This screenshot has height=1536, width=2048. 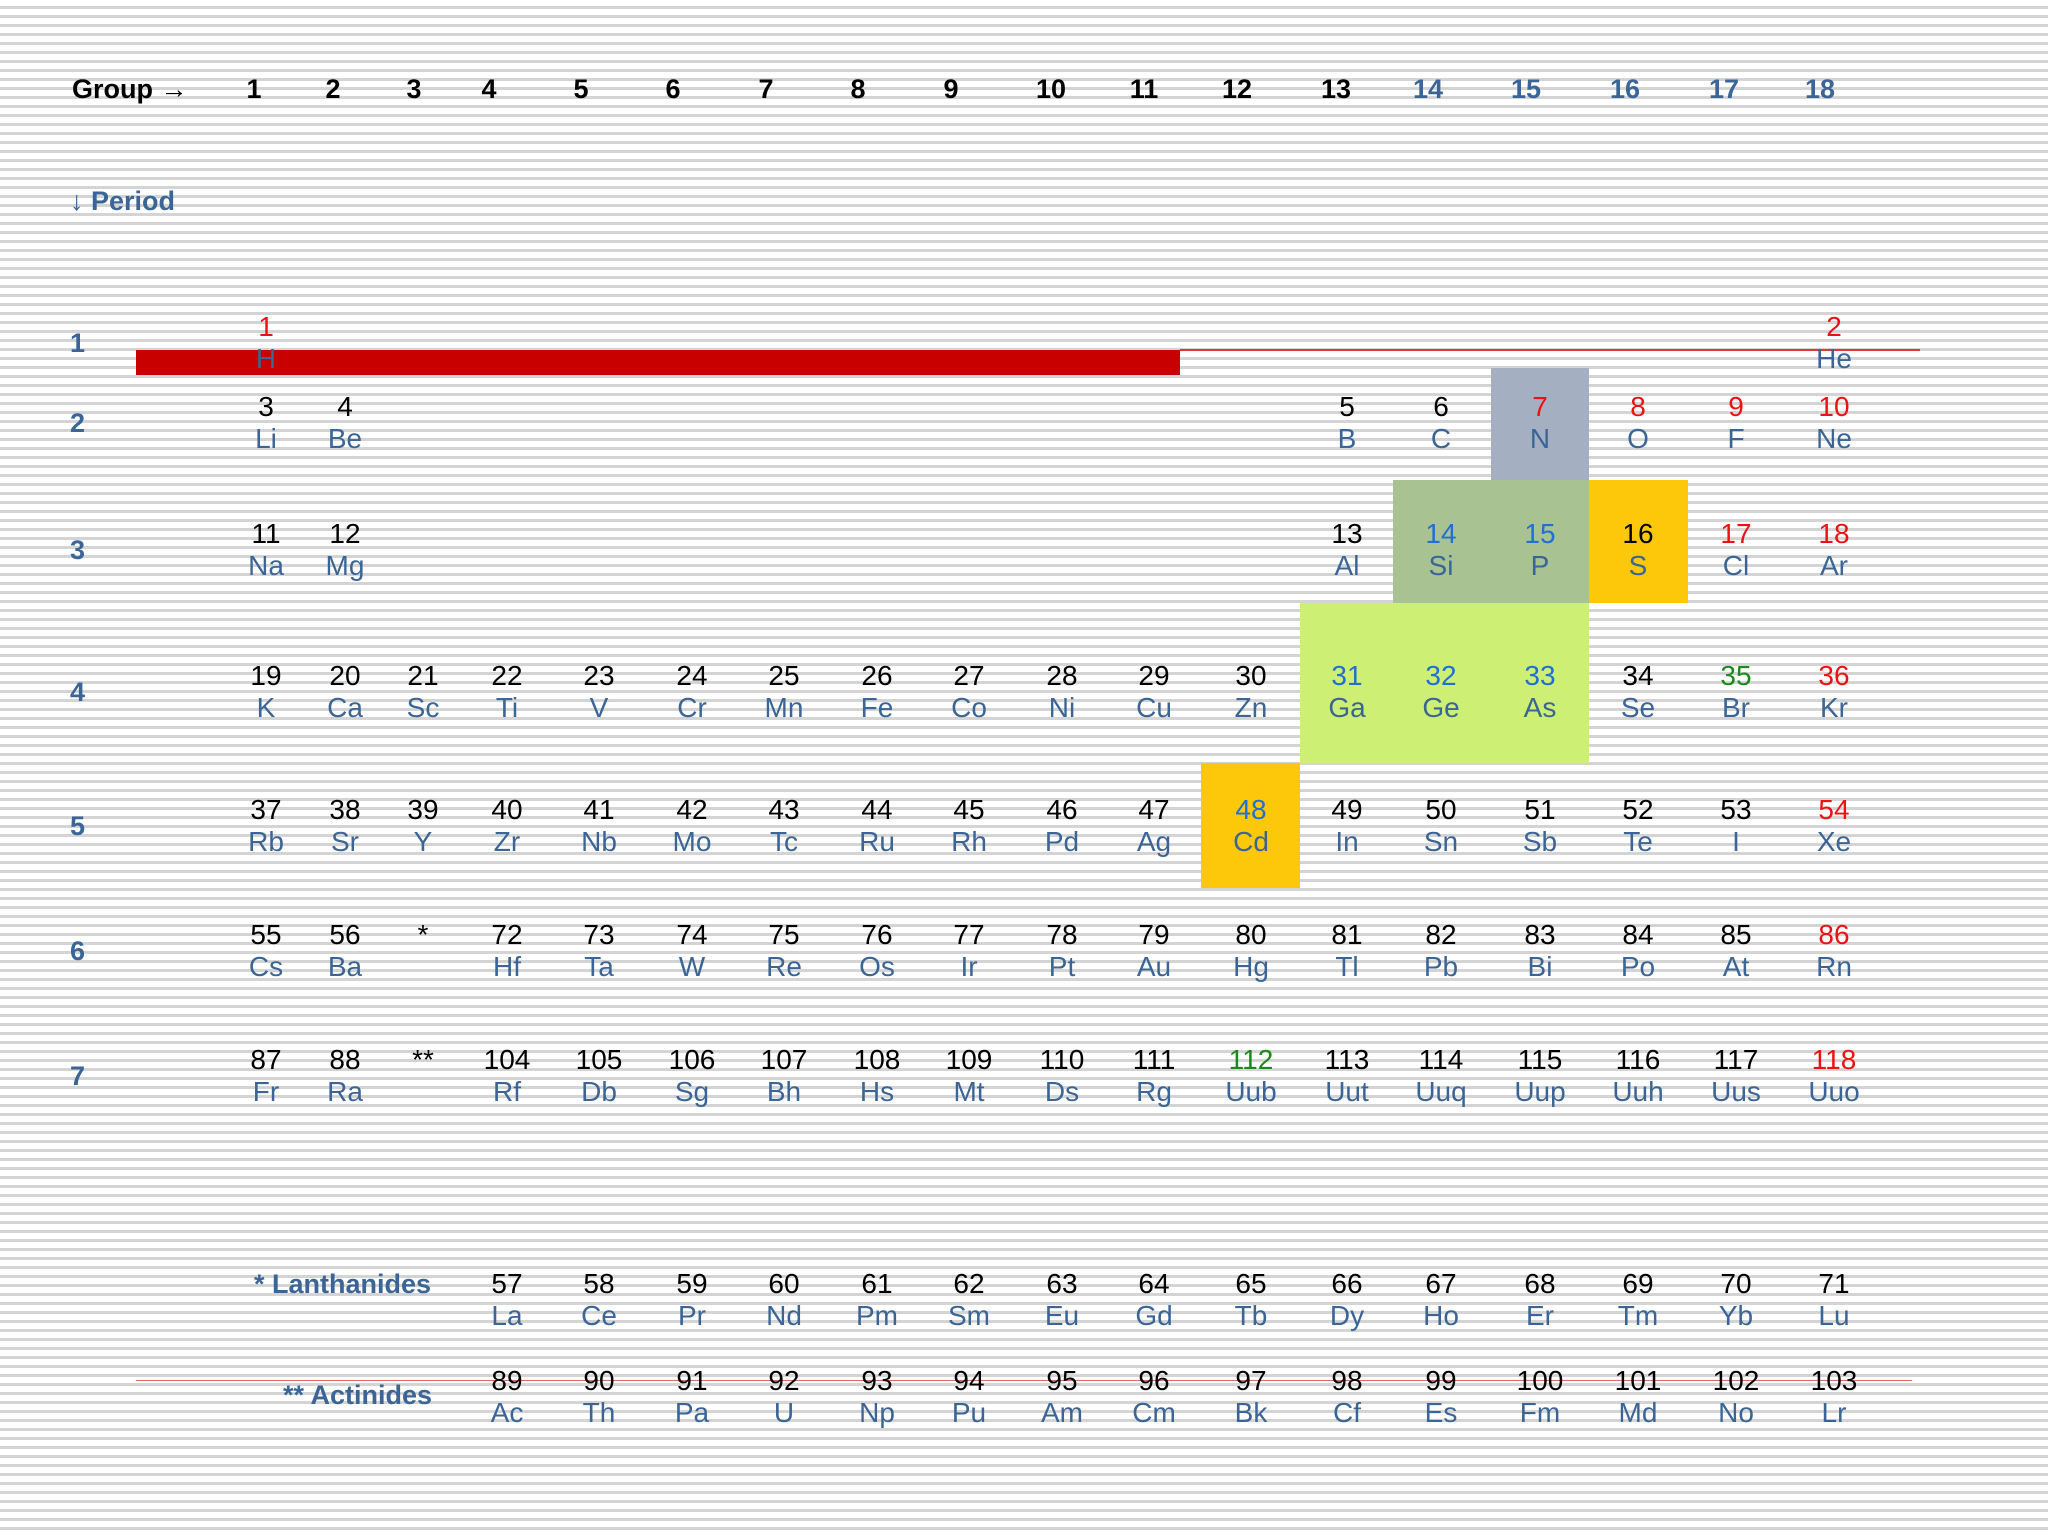 What do you see at coordinates (1062, 966) in the screenshot?
I see `element-symbol: Pt` at bounding box center [1062, 966].